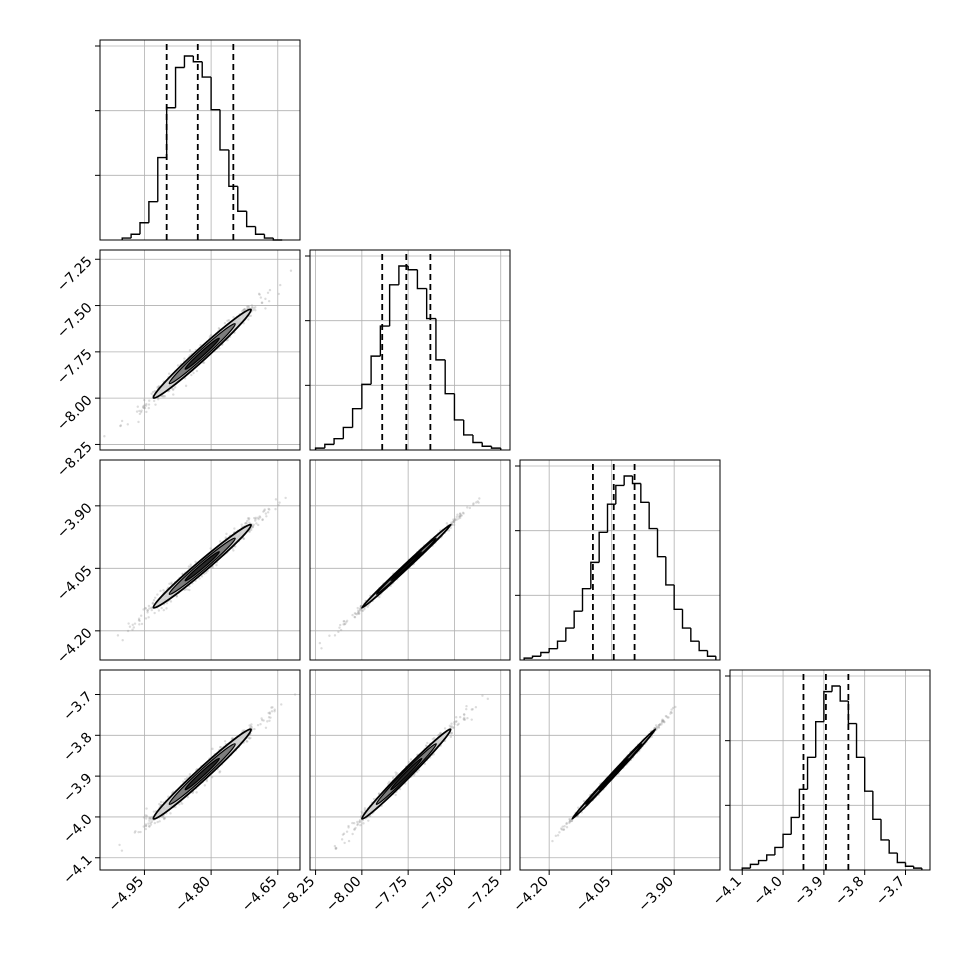 The height and width of the screenshot is (970, 970). Describe the element at coordinates (77, 747) in the screenshot. I see `y-tick-label: −3.8` at that location.